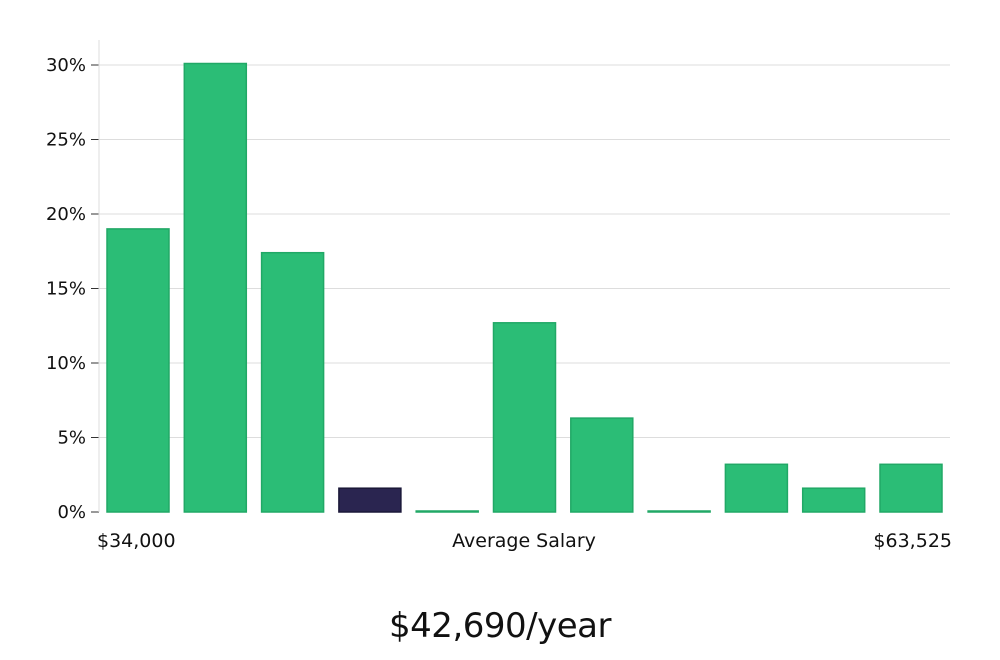 The width and height of the screenshot is (1000, 660). What do you see at coordinates (66, 214) in the screenshot?
I see `y-tick-label: 20%` at bounding box center [66, 214].